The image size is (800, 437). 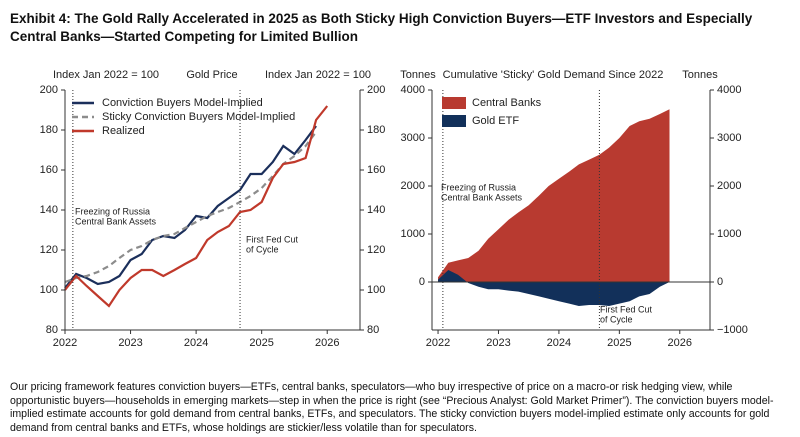 What do you see at coordinates (729, 186) in the screenshot?
I see `y2-tick-label: 2000` at bounding box center [729, 186].